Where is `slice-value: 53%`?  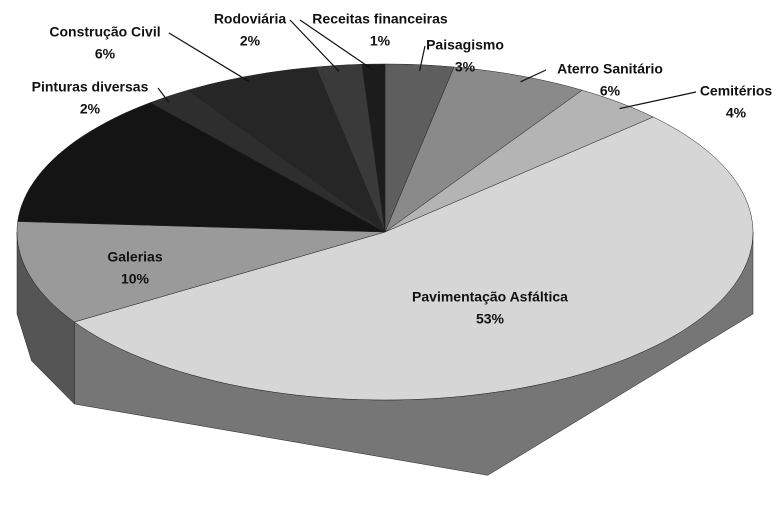 slice-value: 53% is located at coordinates (490, 319).